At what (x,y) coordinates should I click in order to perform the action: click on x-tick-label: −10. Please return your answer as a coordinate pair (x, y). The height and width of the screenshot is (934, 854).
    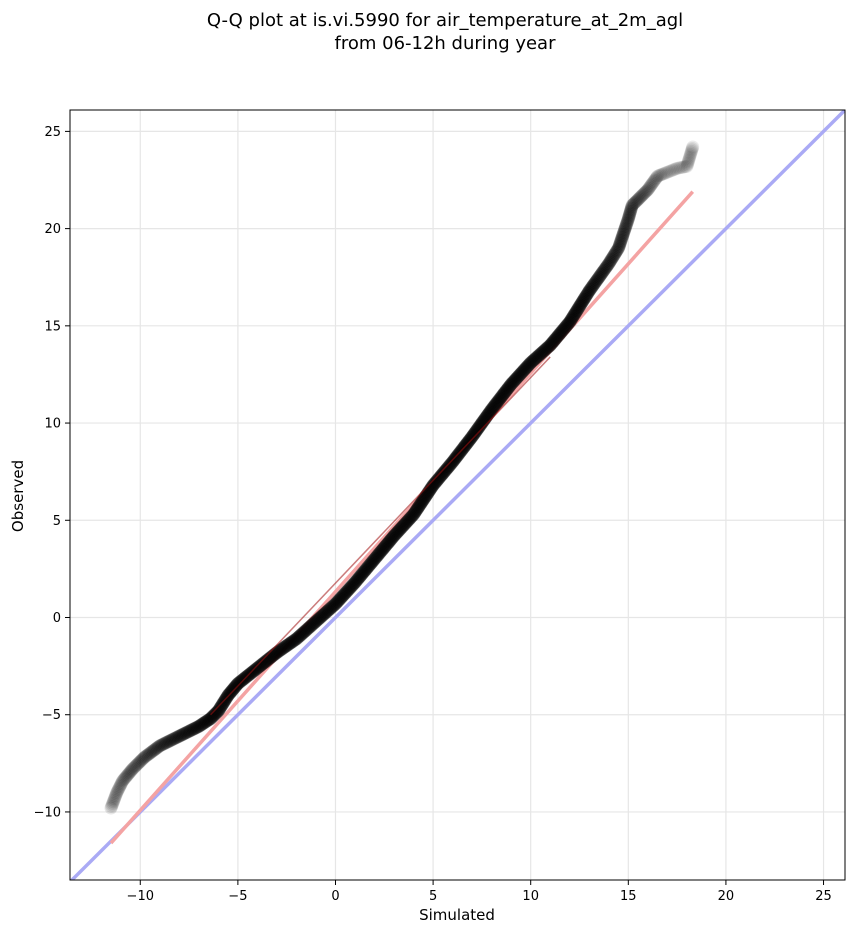
    Looking at the image, I should click on (140, 896).